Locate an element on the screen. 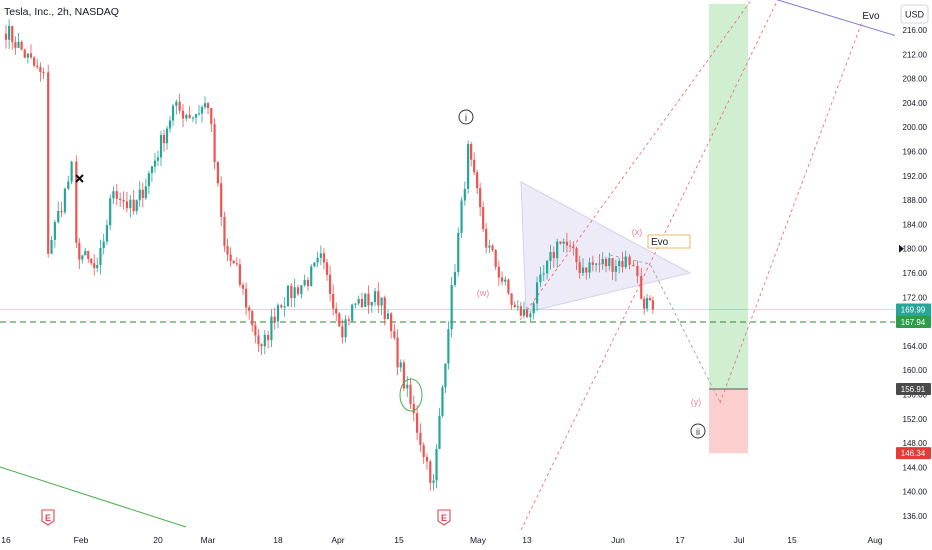 The width and height of the screenshot is (932, 550). entry-price-tag-text: 156.91 is located at coordinates (913, 389).